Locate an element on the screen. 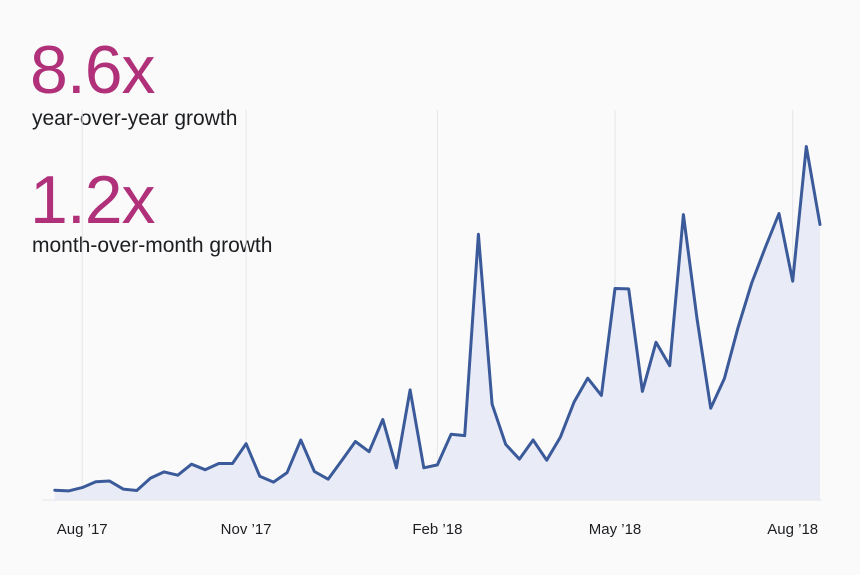 The width and height of the screenshot is (860, 575). x-tick-label-2: Feb ’18 is located at coordinates (437, 529).